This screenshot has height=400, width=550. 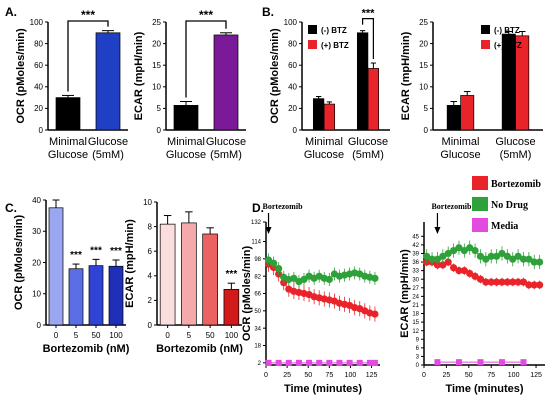 What do you see at coordinates (418, 358) in the screenshot?
I see `y-tick-label: 3` at bounding box center [418, 358].